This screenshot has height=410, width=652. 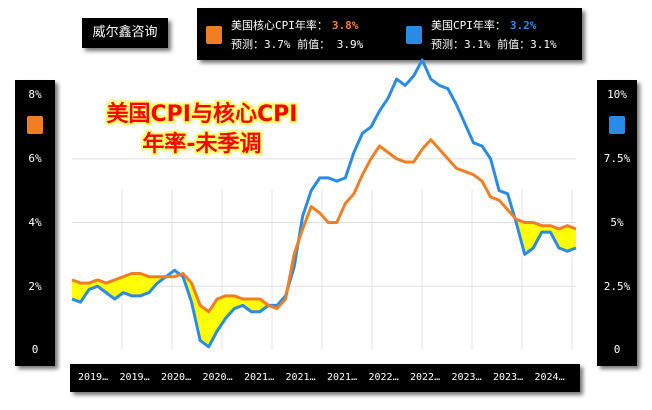 I want to click on core-cpi-previous: 前值： 3.9%, so click(x=330, y=44).